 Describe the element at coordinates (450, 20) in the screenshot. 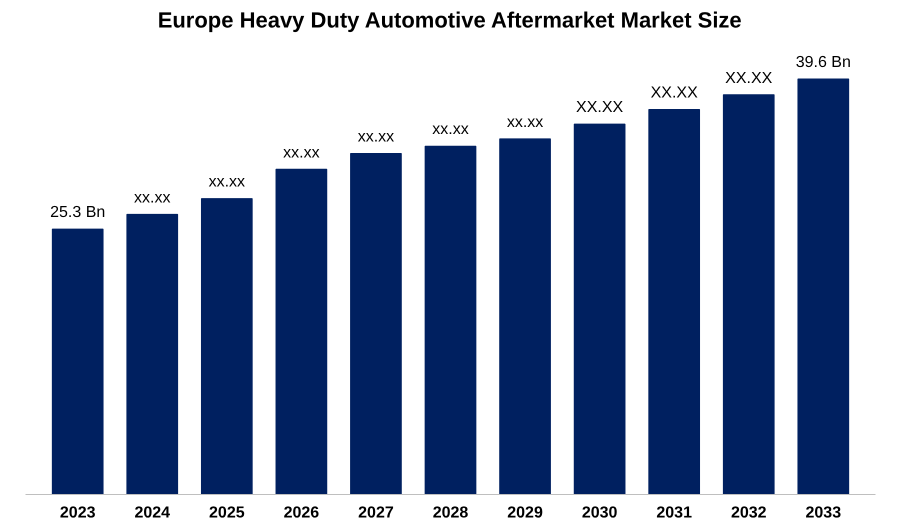

I see `chart-title: Europe Heavy Duty Automotive Aftermarket Market Size` at that location.